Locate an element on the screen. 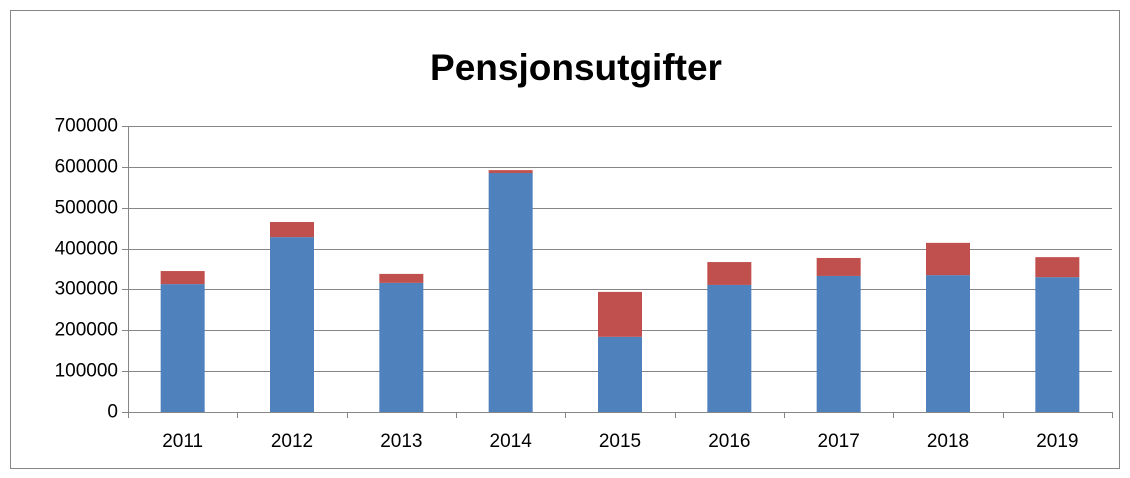 This screenshot has width=1130, height=478. x-tick-label: 2014 is located at coordinates (511, 441).